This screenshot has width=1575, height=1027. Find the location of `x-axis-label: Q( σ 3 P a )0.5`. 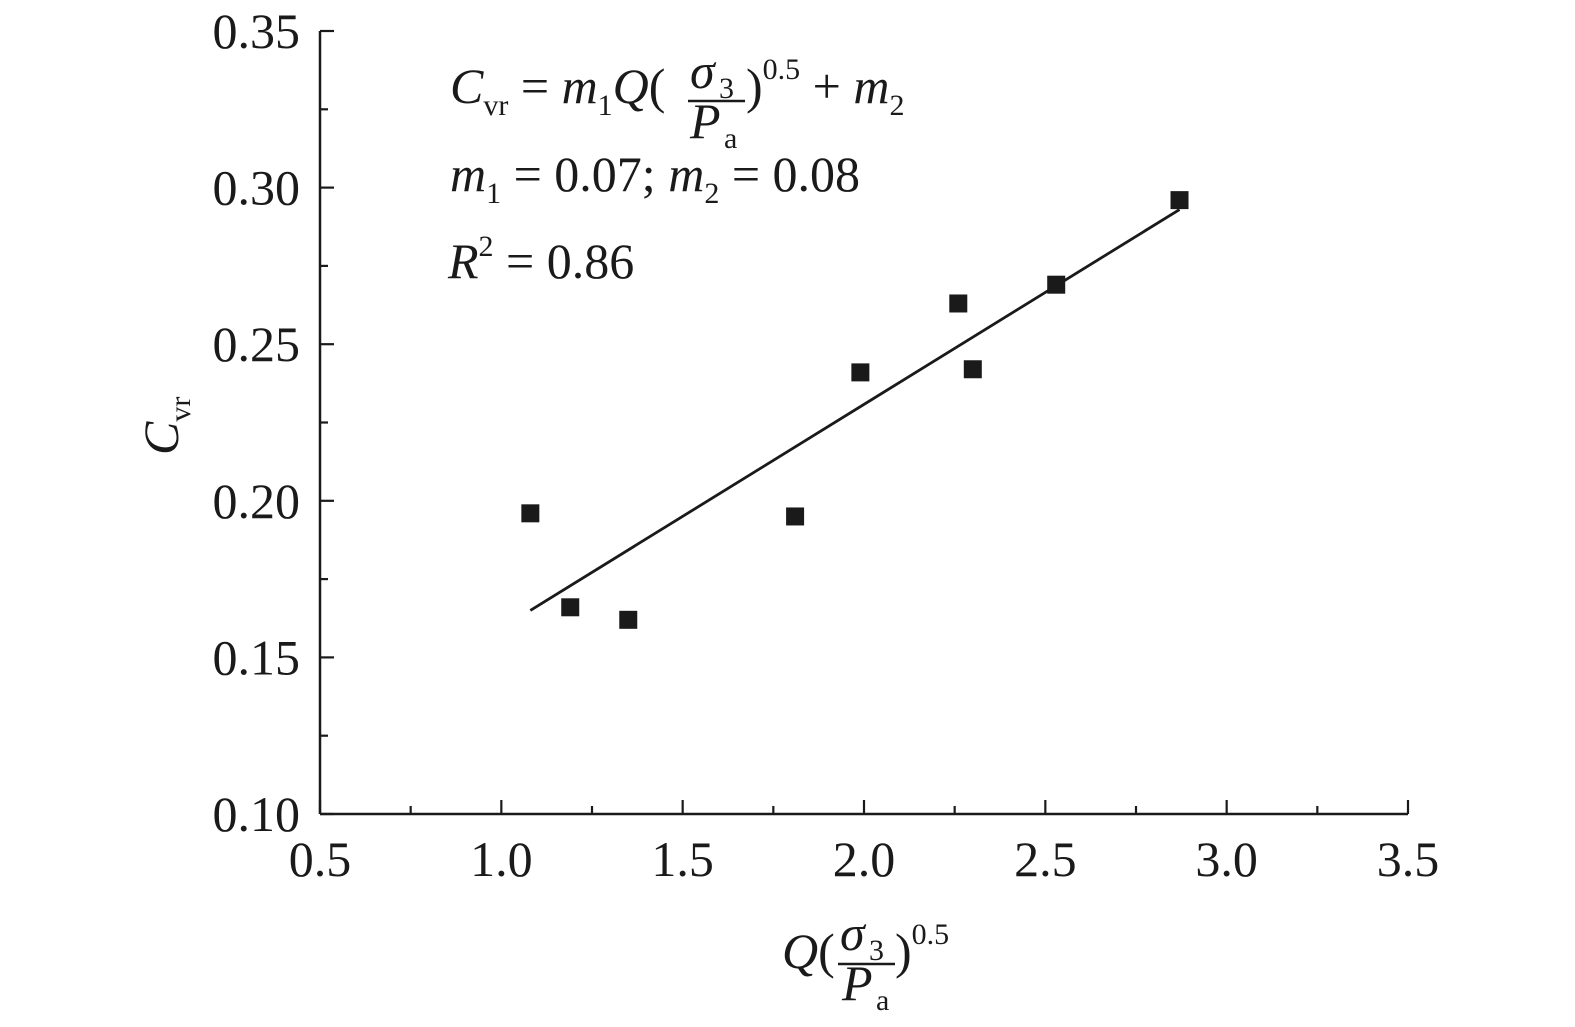

x-axis-label: Q( σ 3 P a )0.5 is located at coordinates (865, 961).